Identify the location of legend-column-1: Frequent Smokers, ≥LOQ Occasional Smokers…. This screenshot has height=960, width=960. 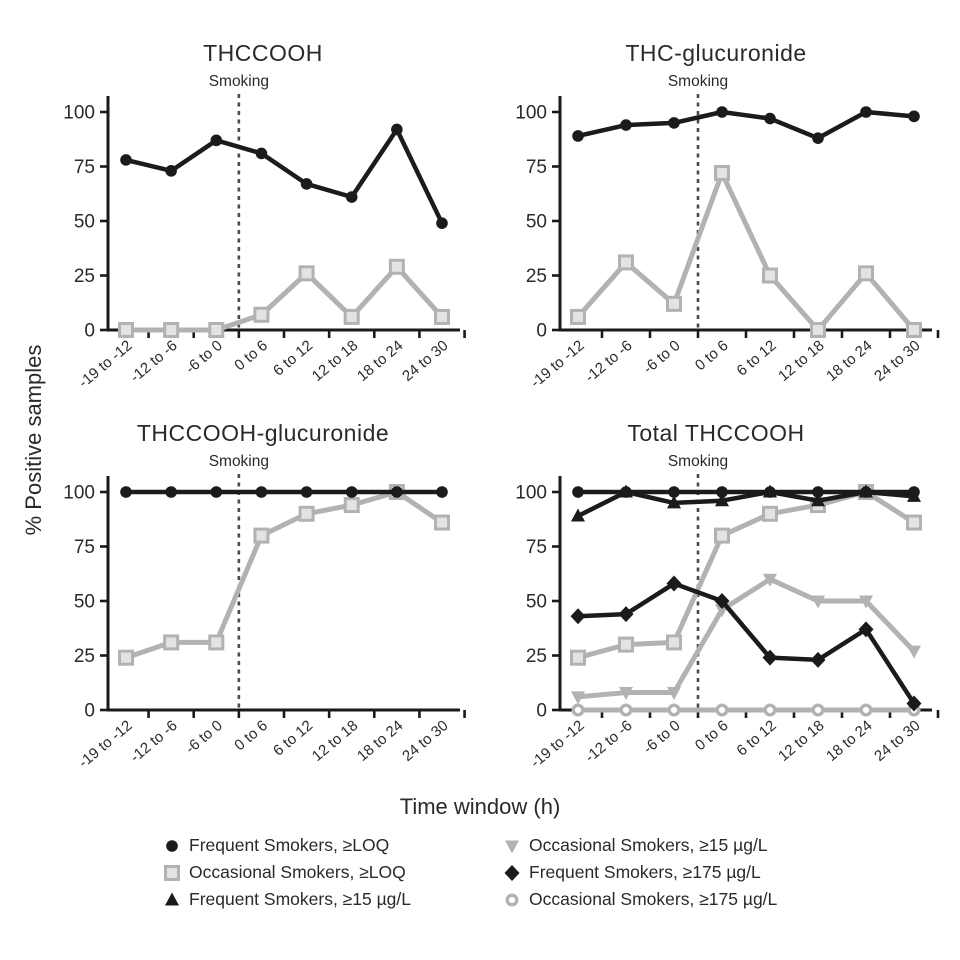
(332, 872).